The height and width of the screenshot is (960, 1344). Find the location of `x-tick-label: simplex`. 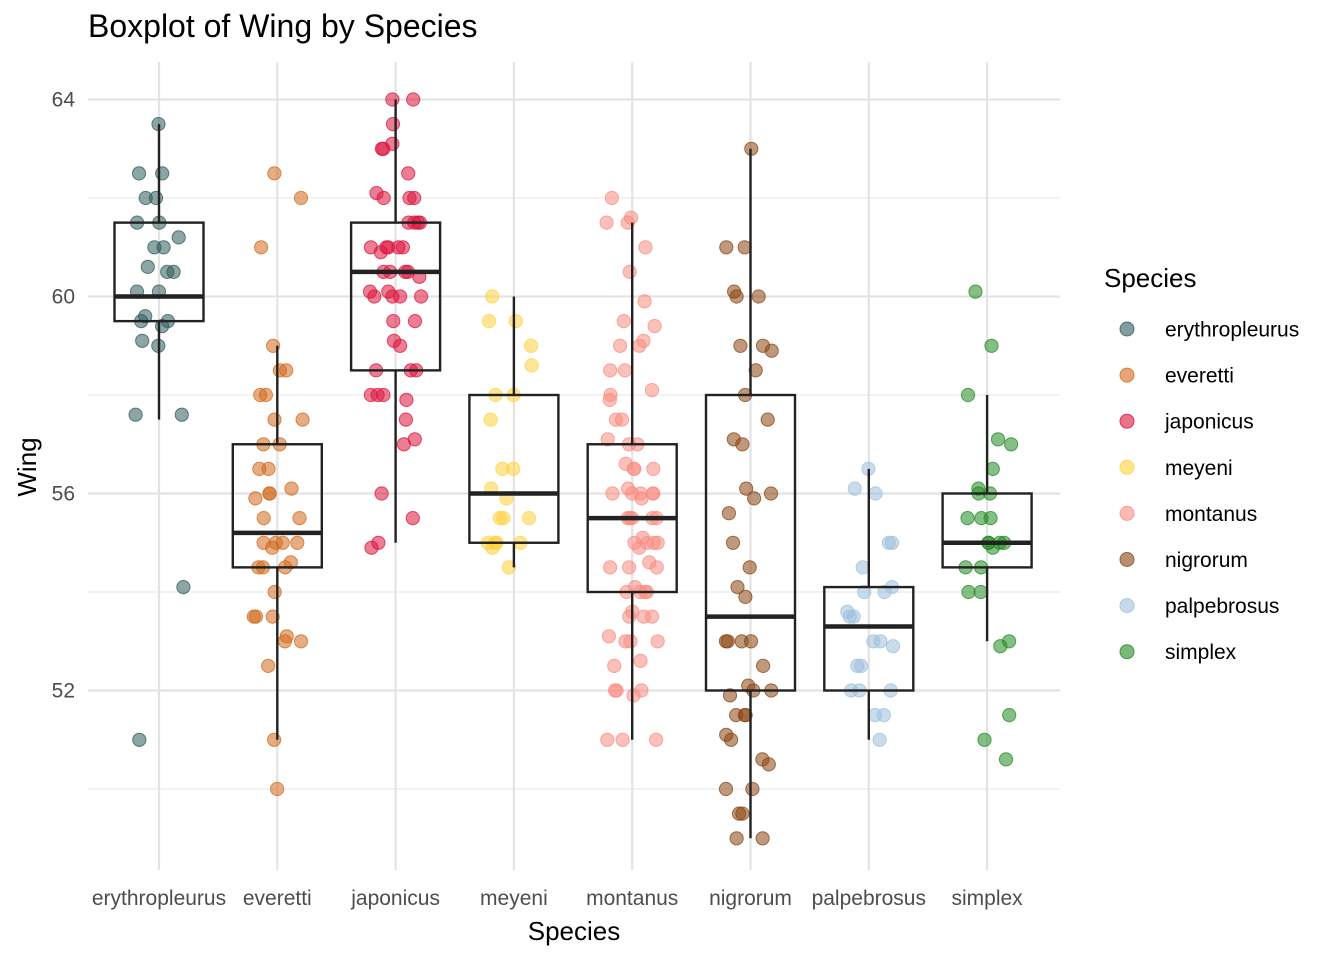

x-tick-label: simplex is located at coordinates (988, 898).